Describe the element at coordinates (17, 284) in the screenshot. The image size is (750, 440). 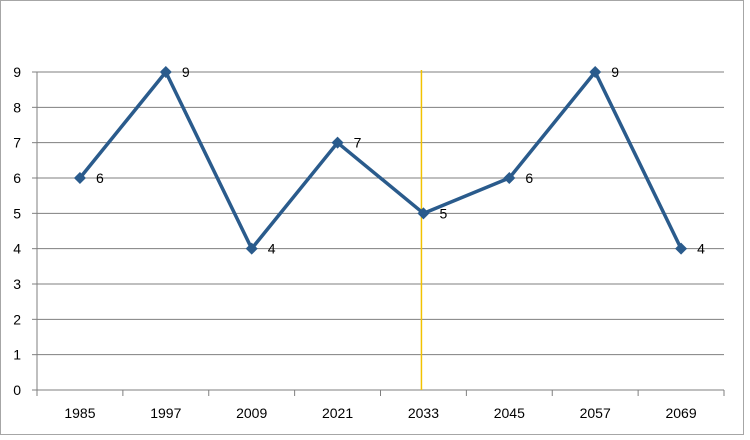
I see `y-tick-label: 3` at that location.